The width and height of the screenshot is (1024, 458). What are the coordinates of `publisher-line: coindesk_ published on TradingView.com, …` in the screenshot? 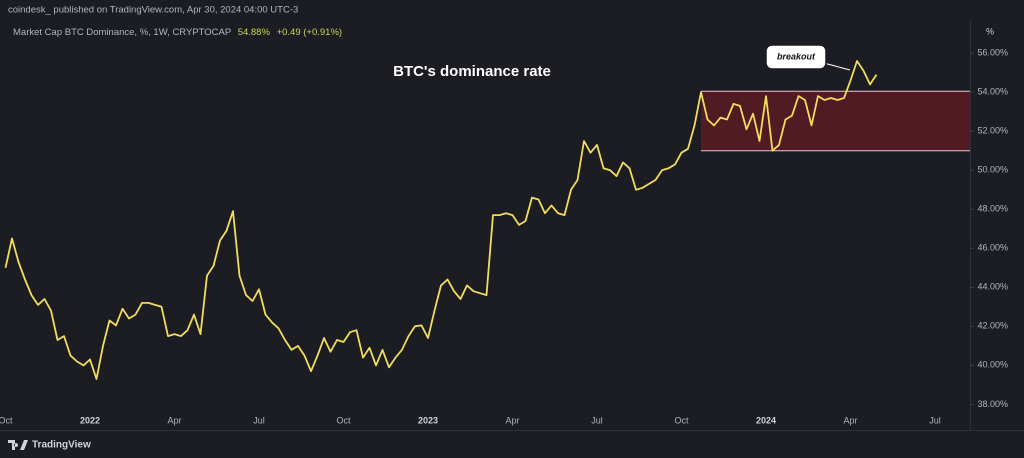 It's located at (153, 10).